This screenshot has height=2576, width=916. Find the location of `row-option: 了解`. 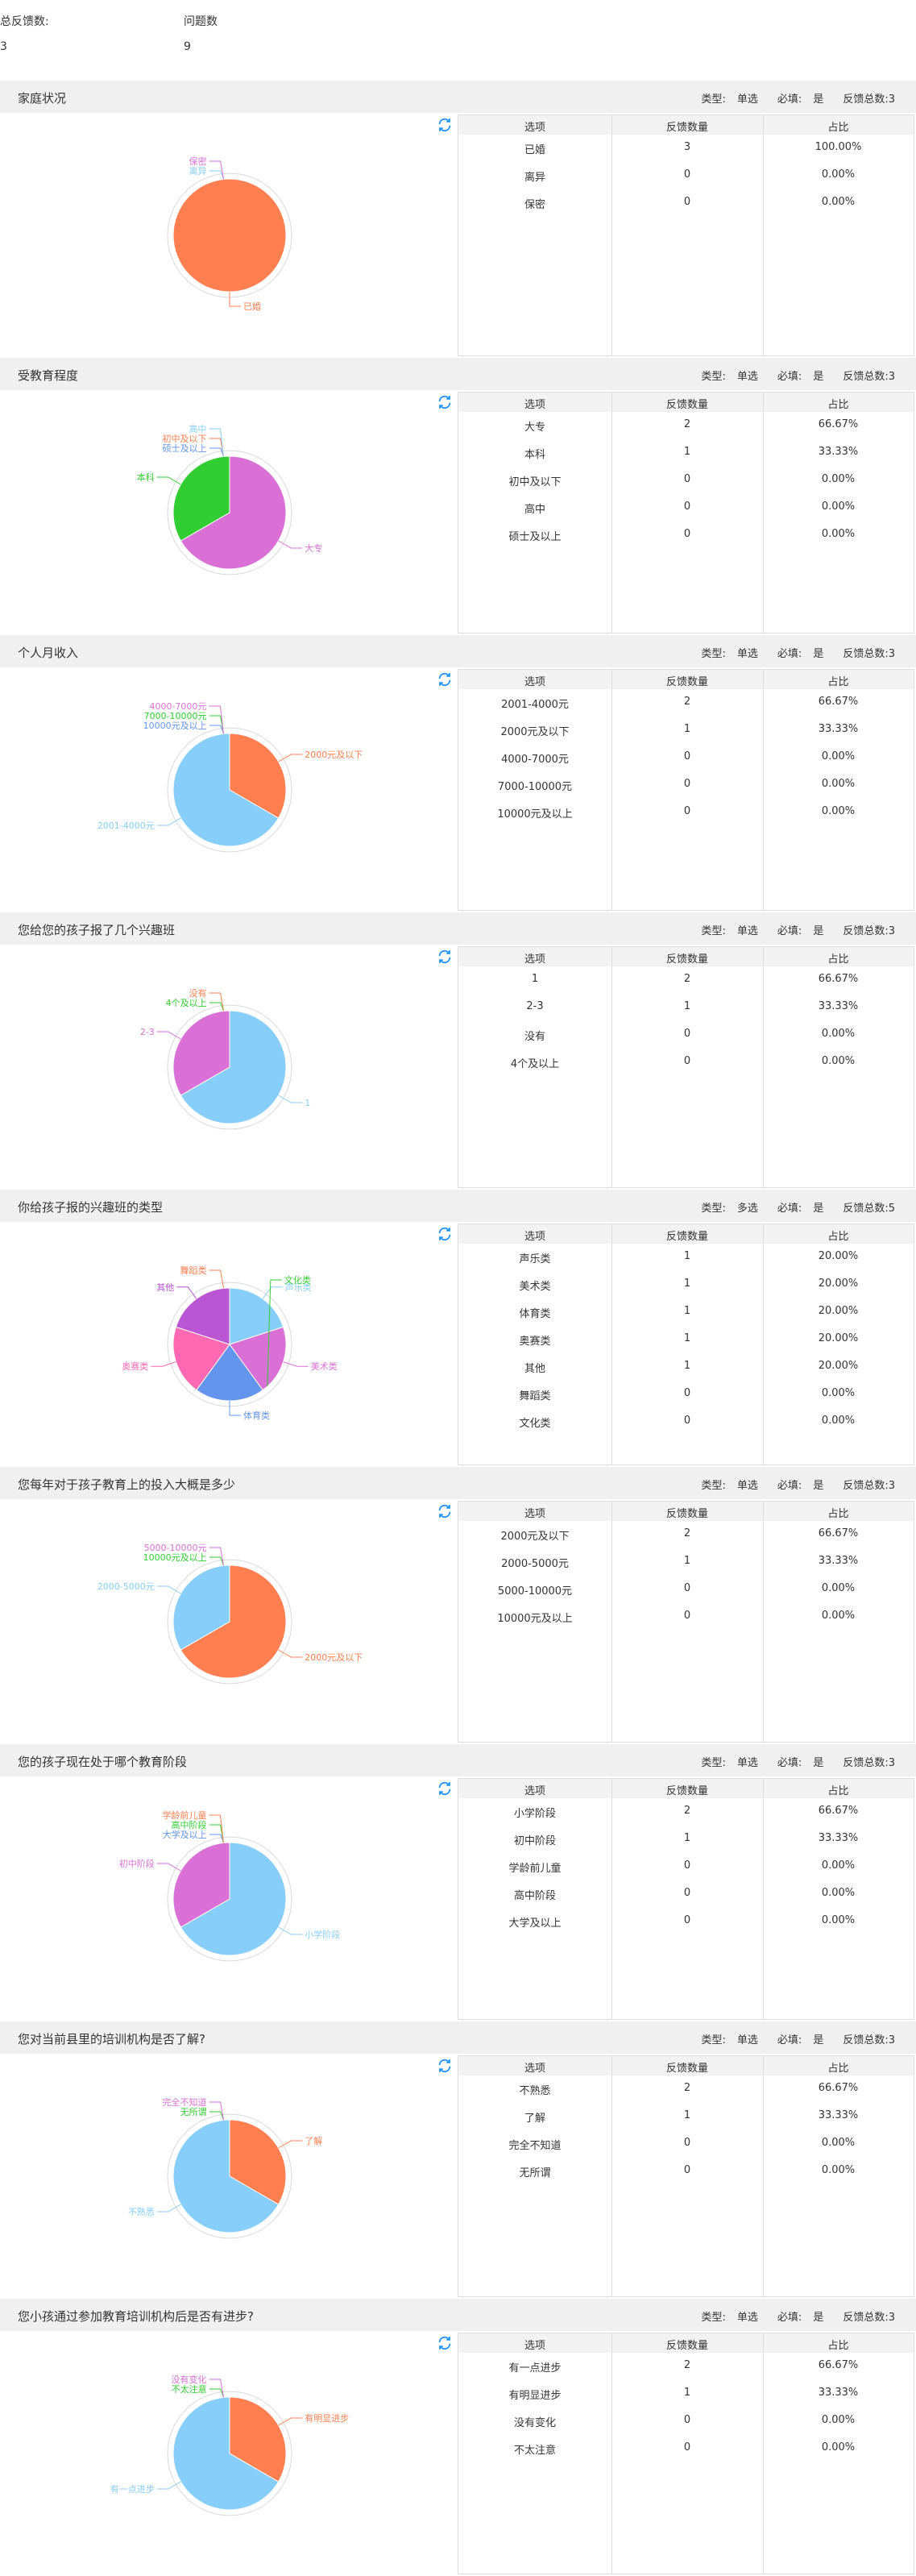

row-option: 了解 is located at coordinates (534, 2119).